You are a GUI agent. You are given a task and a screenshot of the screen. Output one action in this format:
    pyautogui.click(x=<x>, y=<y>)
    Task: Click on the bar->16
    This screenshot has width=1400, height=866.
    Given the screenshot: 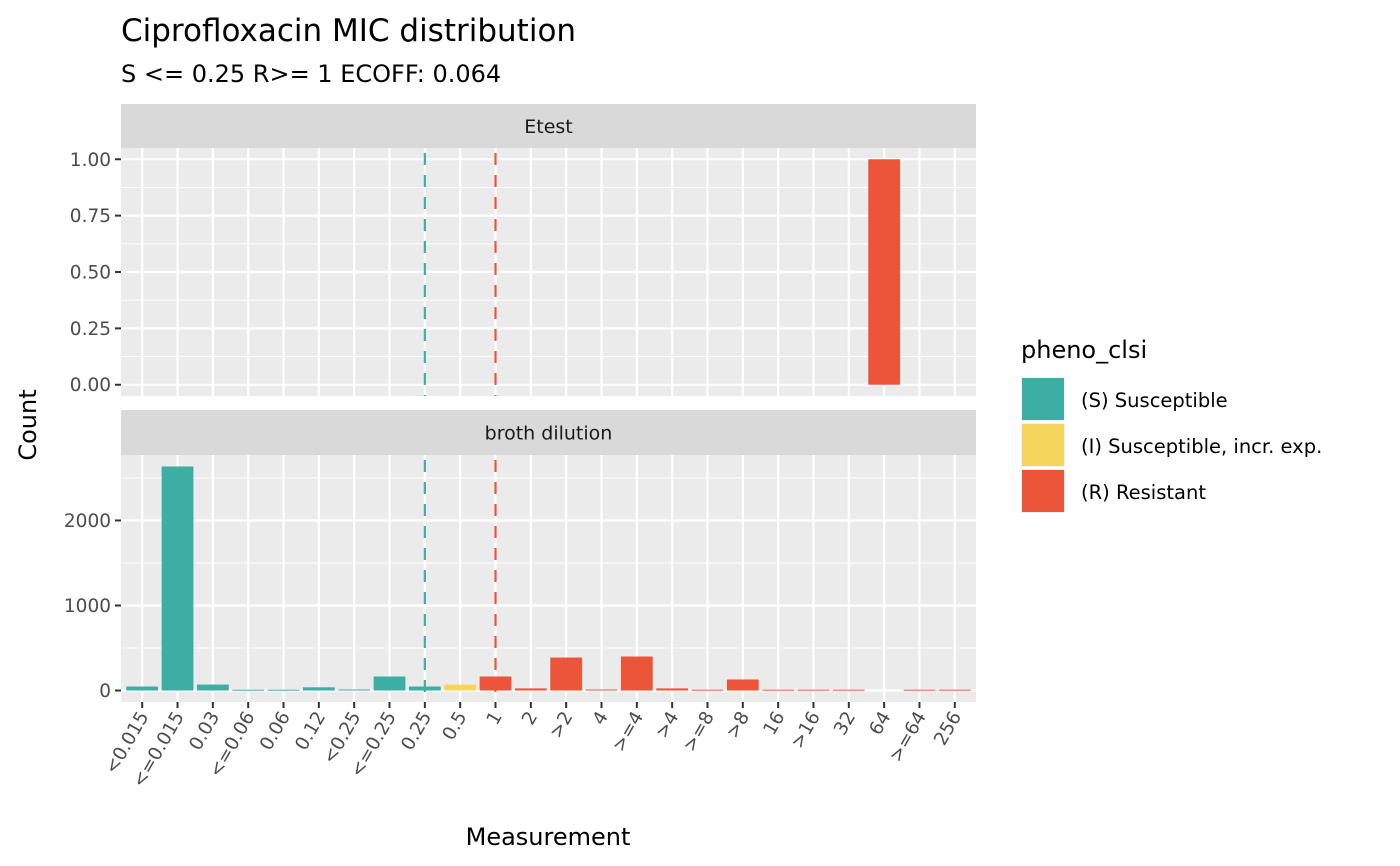 What is the action you would take?
    pyautogui.click(x=813, y=690)
    